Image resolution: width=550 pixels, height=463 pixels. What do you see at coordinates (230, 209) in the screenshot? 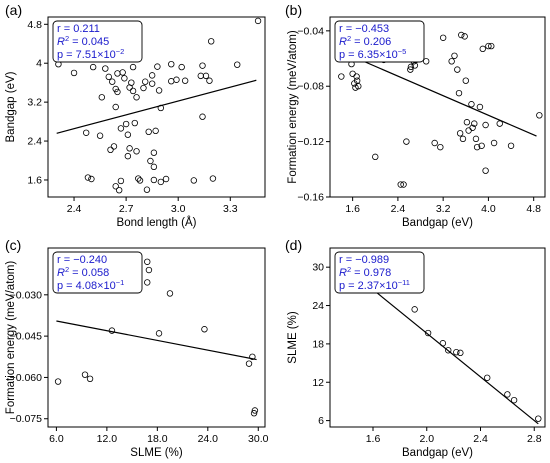
I see `x-tick-label: 3.3` at bounding box center [230, 209].